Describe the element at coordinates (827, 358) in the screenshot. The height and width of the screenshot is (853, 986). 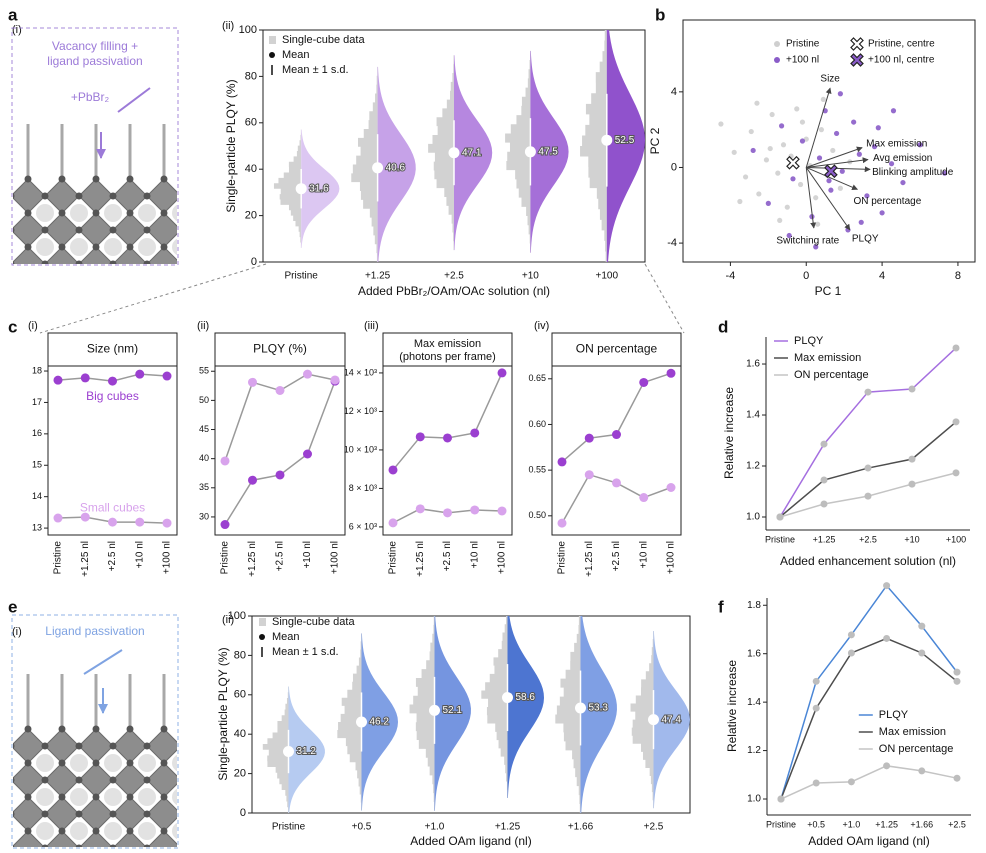
I see `legend-label: Max emission` at that location.